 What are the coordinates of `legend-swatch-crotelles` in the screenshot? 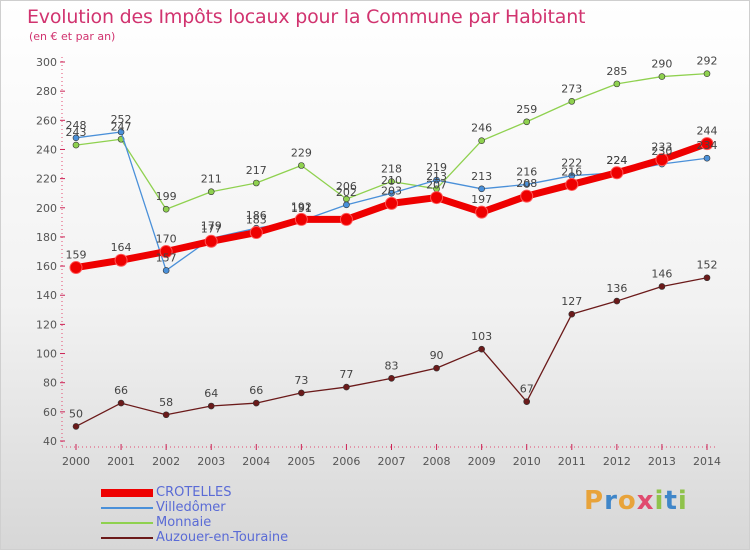 It's located at (127, 493).